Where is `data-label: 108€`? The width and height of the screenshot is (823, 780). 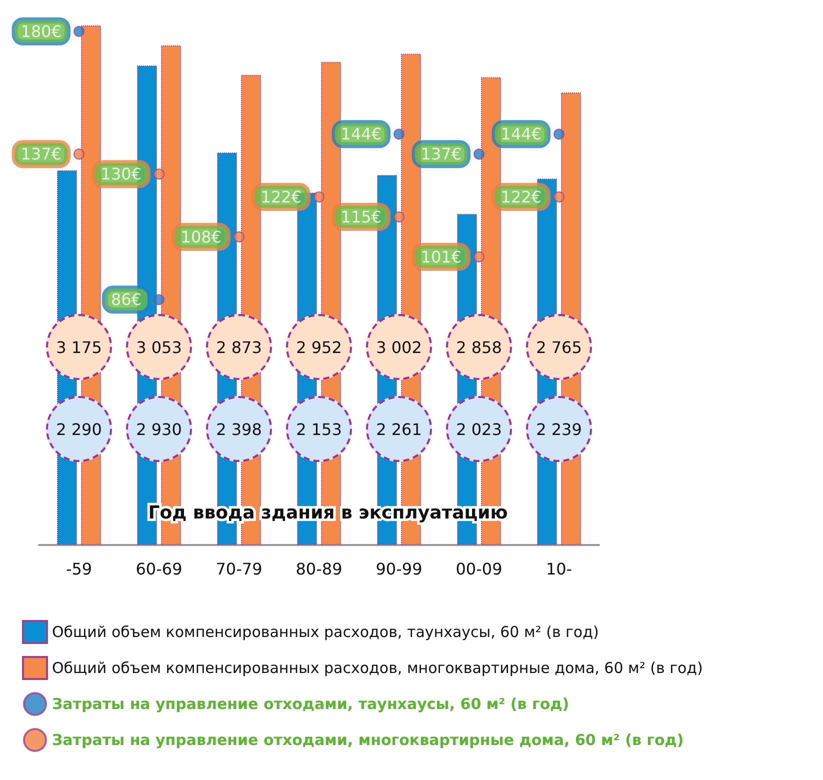 data-label: 108€ is located at coordinates (201, 236).